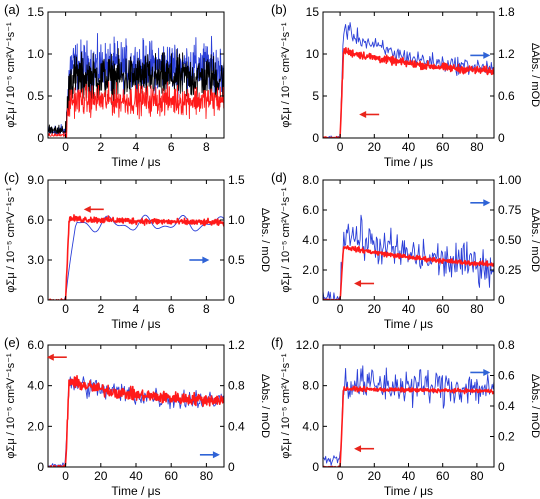 The image size is (540, 499). Describe the element at coordinates (313, 12) in the screenshot. I see `y-tick-label: 15` at that location.